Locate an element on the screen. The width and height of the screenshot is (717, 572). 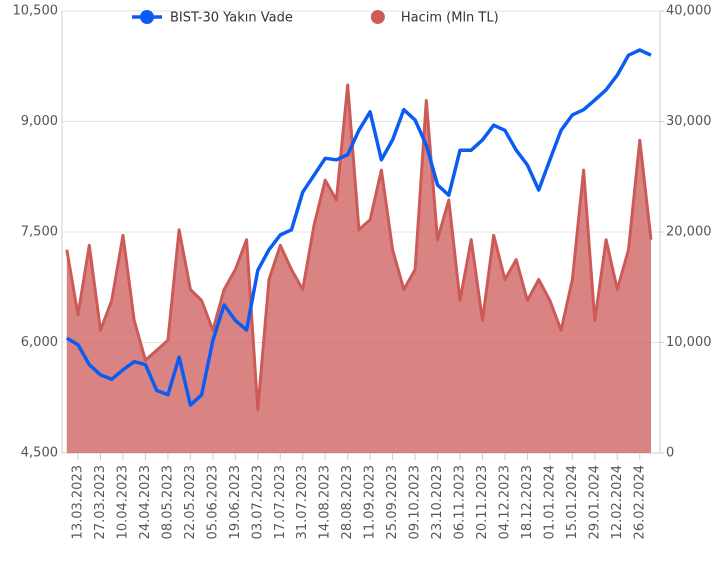
y-tick-label: 4,500 is located at coordinates (39, 453).